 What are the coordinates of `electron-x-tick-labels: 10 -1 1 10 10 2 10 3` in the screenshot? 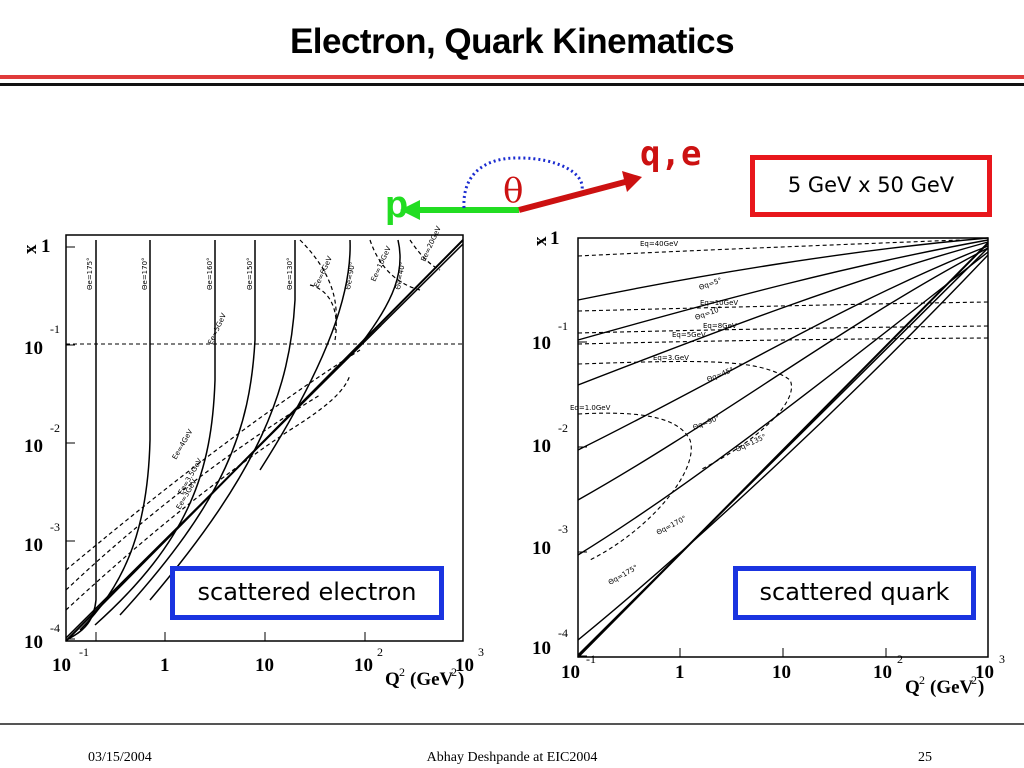 It's located at (268, 660).